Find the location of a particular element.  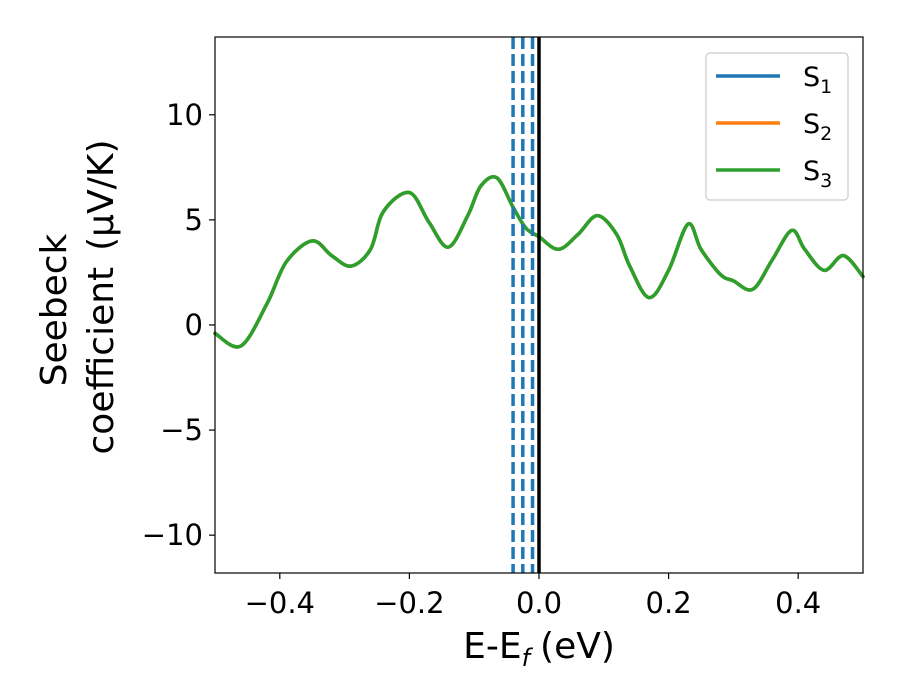

x-tick-label: −0.2 is located at coordinates (409, 603).